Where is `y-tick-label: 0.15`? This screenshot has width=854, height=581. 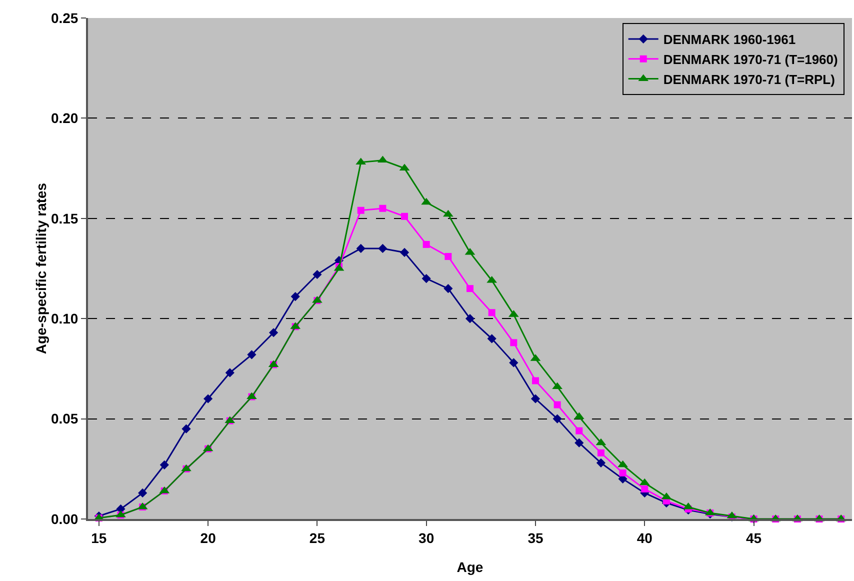
y-tick-label: 0.15 is located at coordinates (64, 218).